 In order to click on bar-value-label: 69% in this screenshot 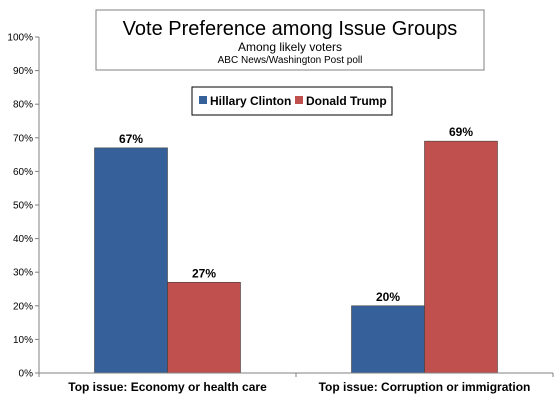, I will do `click(461, 132)`.